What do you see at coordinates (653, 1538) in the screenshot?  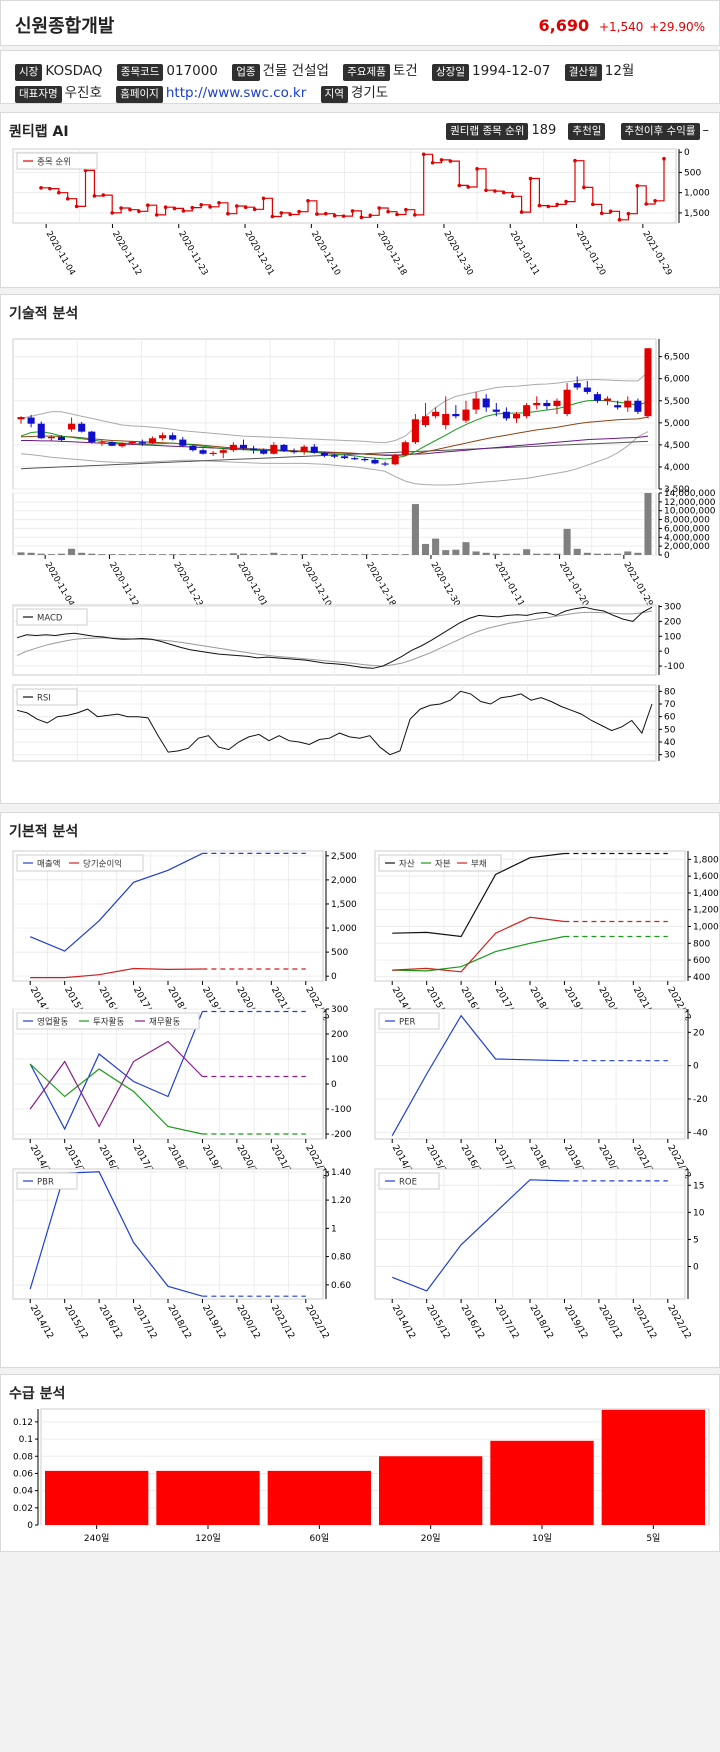 I see `supply-x-tick-label: 5일` at bounding box center [653, 1538].